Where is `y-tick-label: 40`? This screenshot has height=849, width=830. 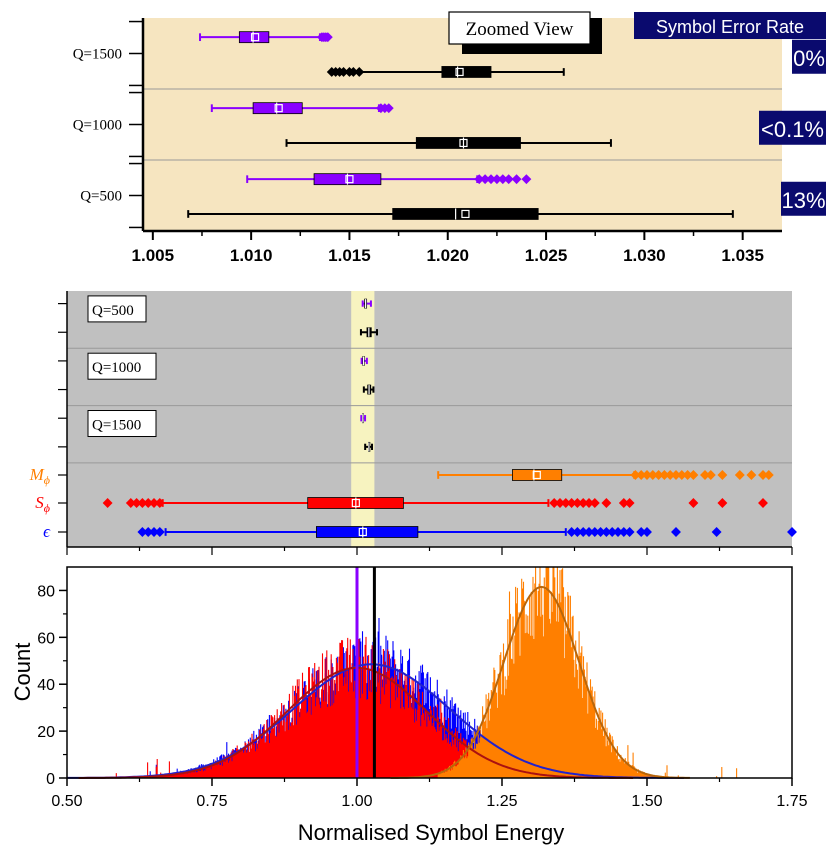
y-tick-label: 40 is located at coordinates (46, 685).